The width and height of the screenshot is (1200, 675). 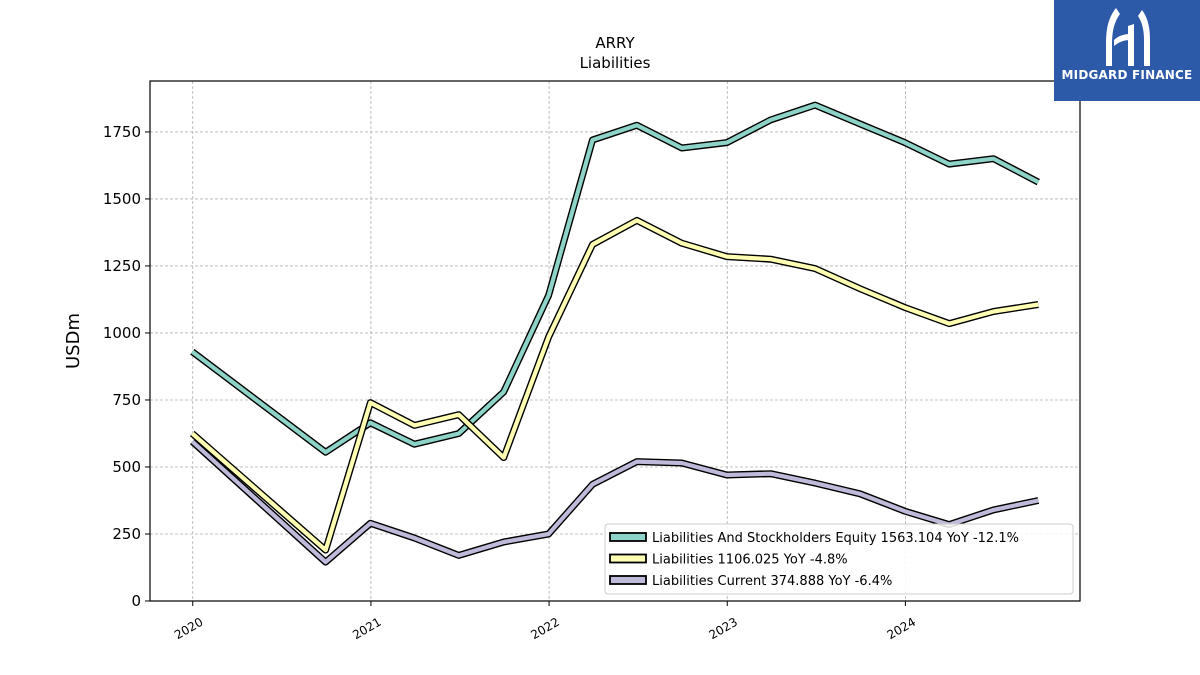 What do you see at coordinates (122, 199) in the screenshot?
I see `y-tick-label: 1500` at bounding box center [122, 199].